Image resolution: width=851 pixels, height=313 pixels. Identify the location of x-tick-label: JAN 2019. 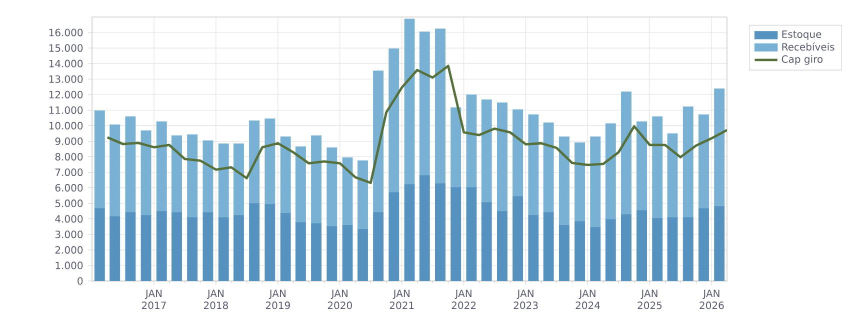
(278, 300).